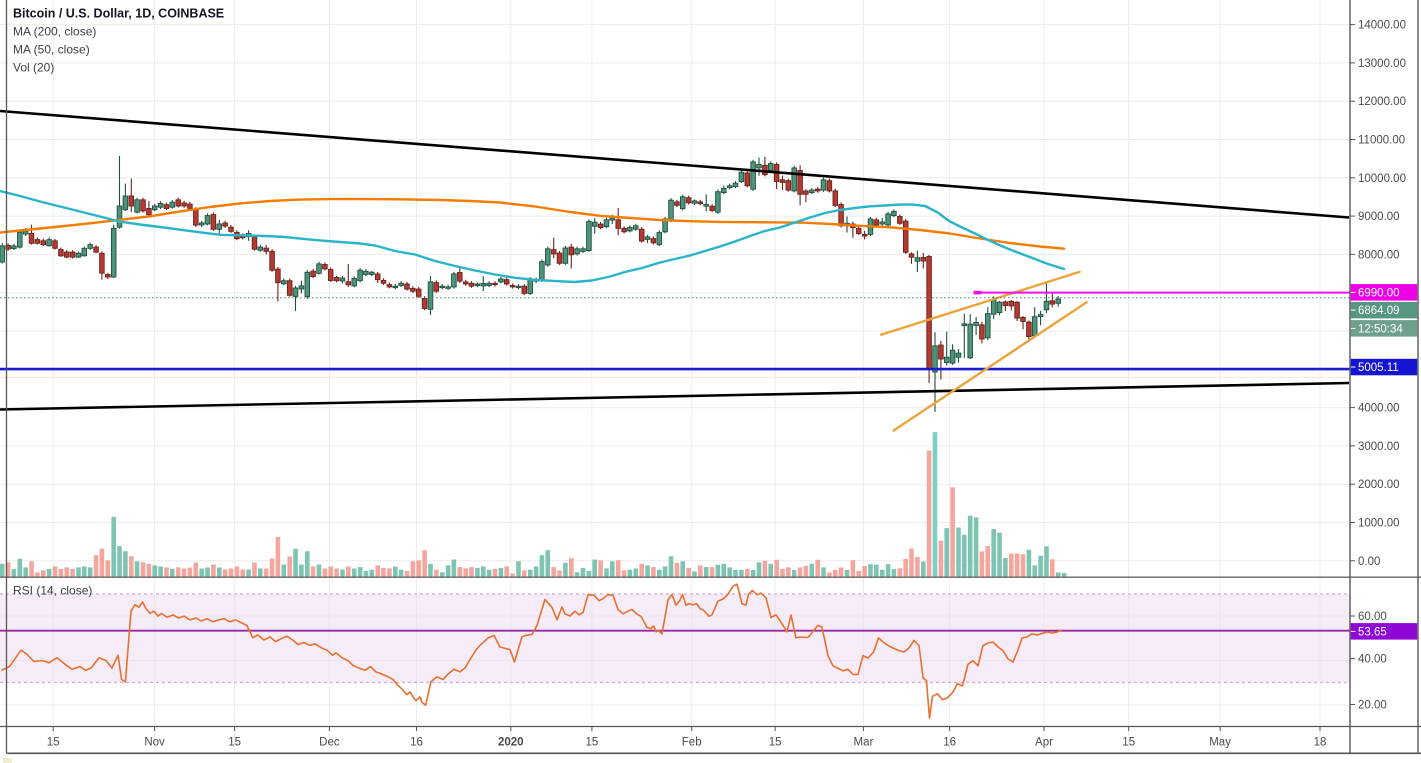  What do you see at coordinates (1372, 660) in the screenshot?
I see `svg-text: 40.00` at bounding box center [1372, 660].